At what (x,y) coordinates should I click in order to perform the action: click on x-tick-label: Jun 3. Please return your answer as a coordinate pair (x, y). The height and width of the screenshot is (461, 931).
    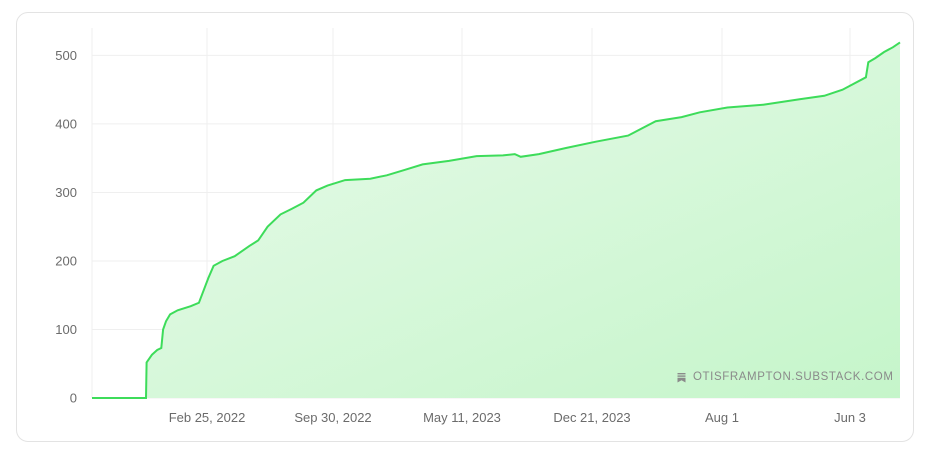
    Looking at the image, I should click on (850, 417).